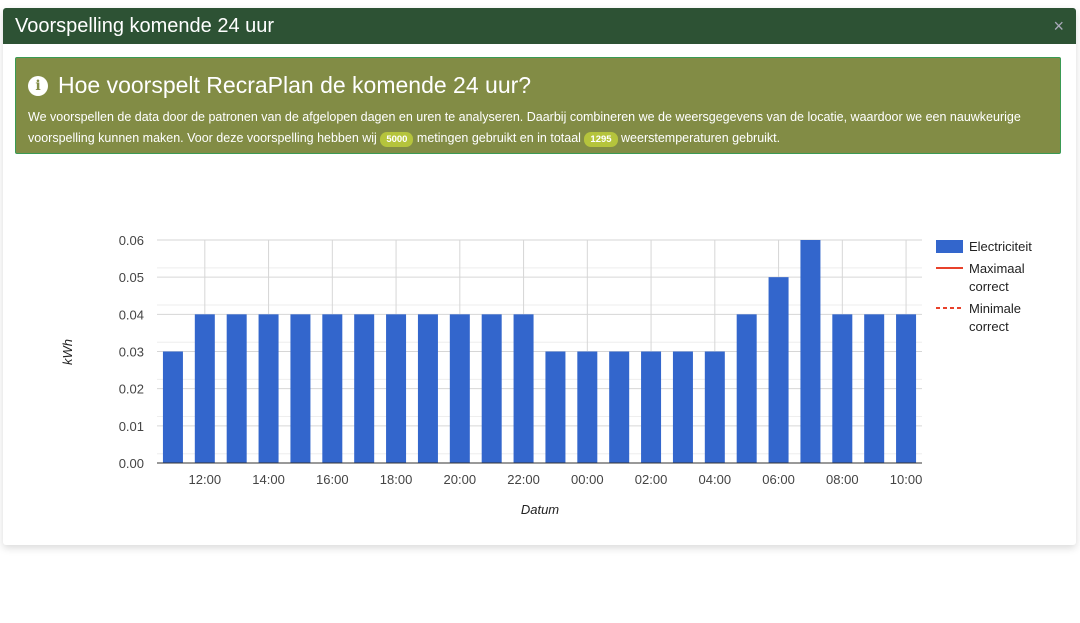 Image resolution: width=1080 pixels, height=623 pixels. Describe the element at coordinates (523, 388) in the screenshot. I see `bar-22:00` at that location.